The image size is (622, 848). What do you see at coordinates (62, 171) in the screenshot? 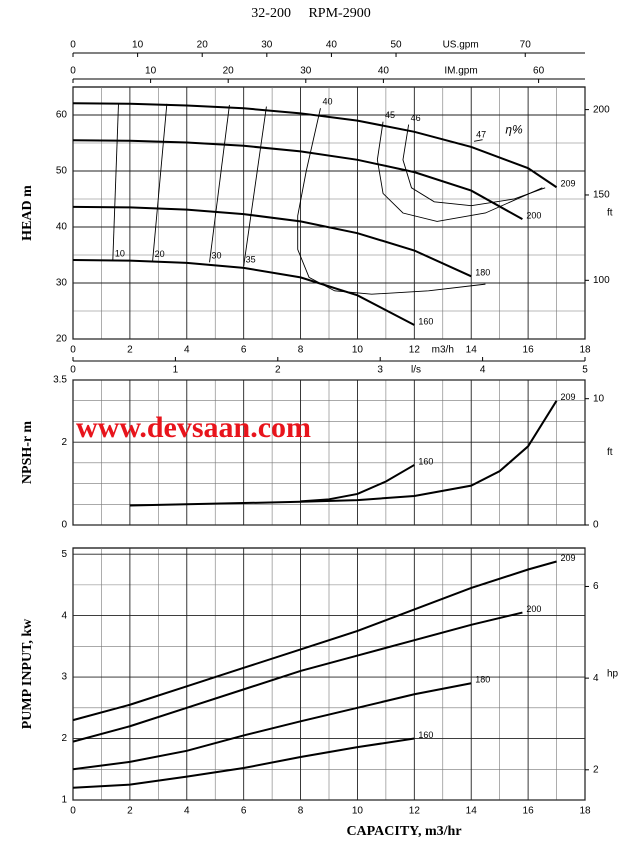
I see `y-tick-label: 50` at bounding box center [62, 171].